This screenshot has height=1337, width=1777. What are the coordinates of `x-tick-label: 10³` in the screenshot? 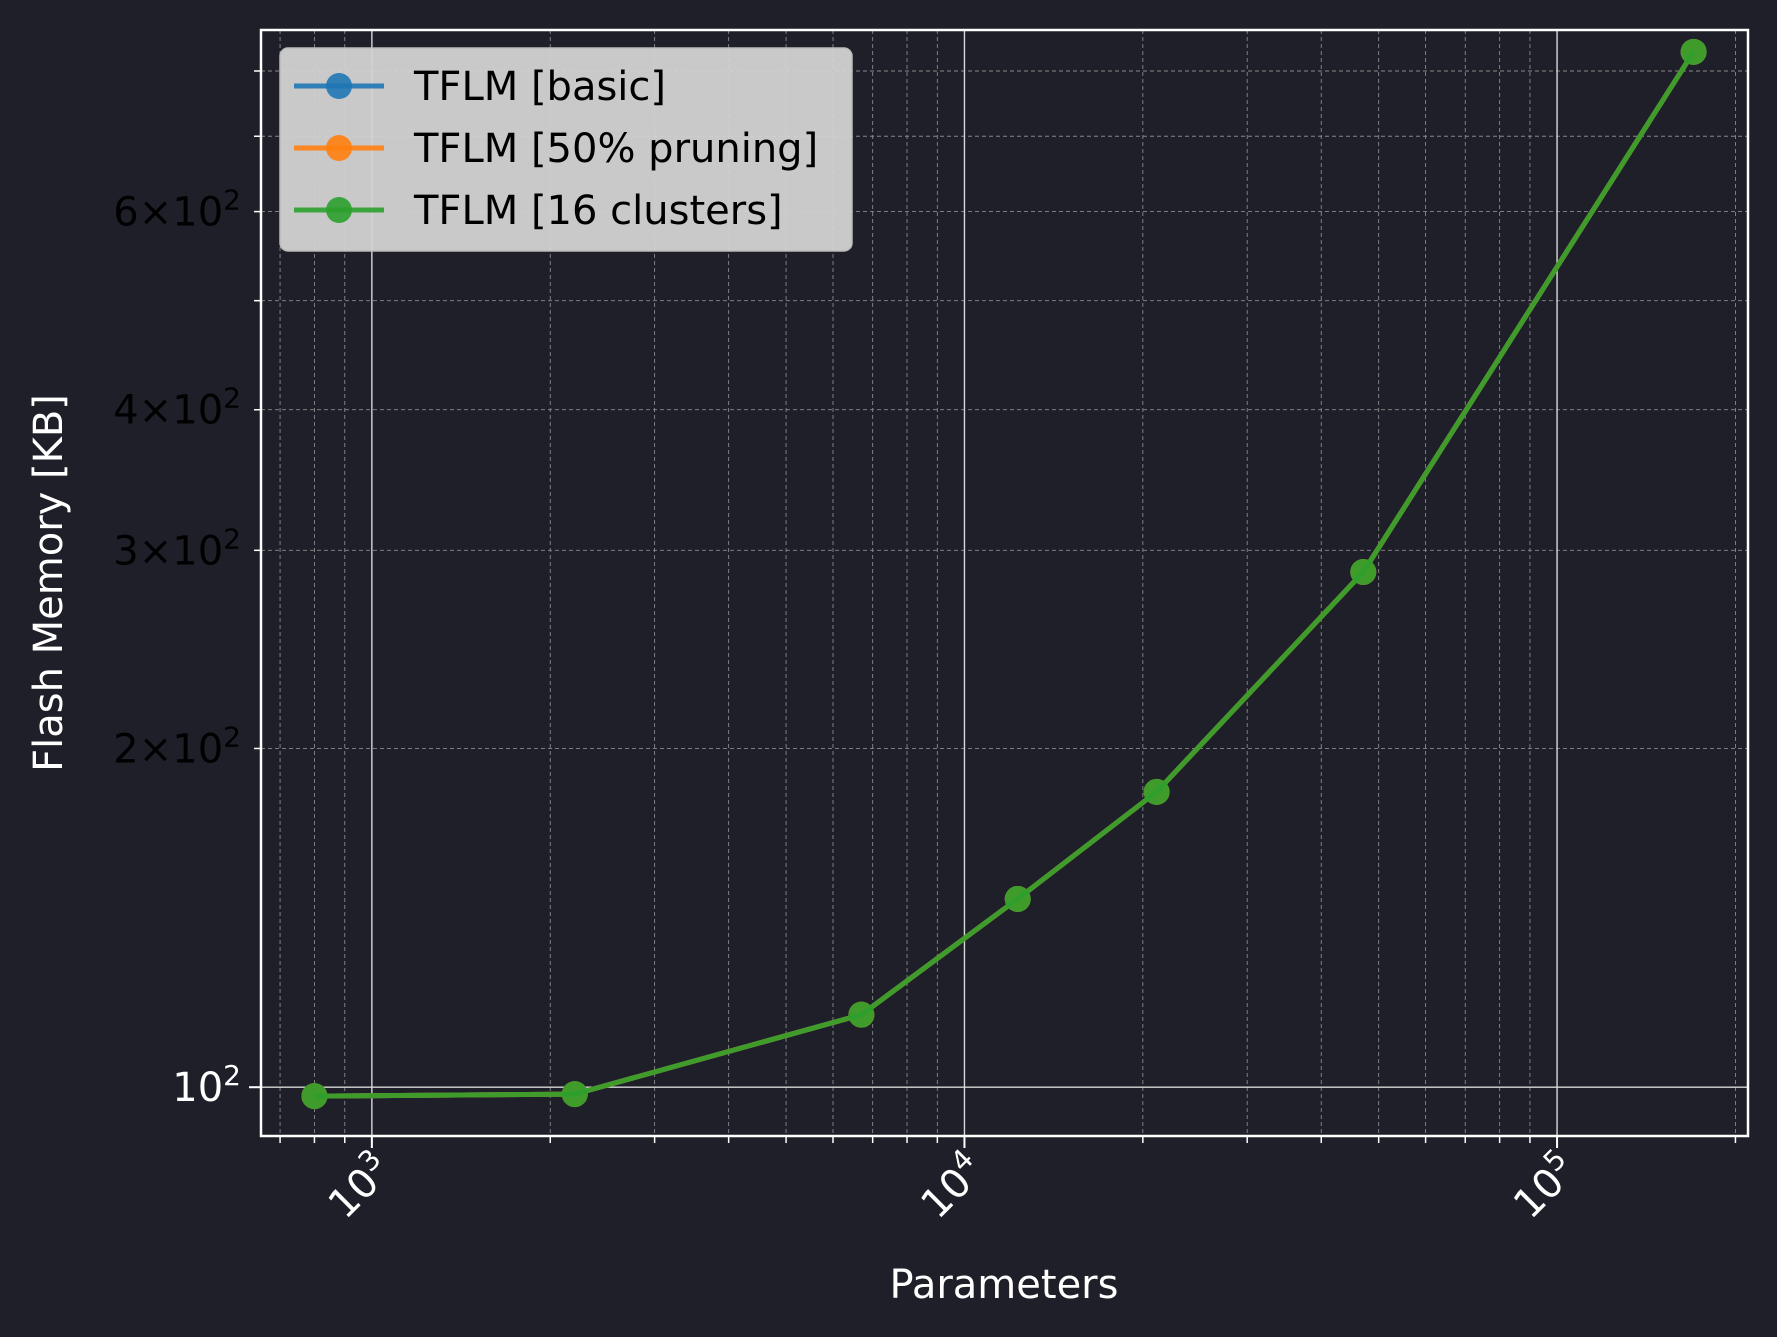 It's located at (358, 1184).